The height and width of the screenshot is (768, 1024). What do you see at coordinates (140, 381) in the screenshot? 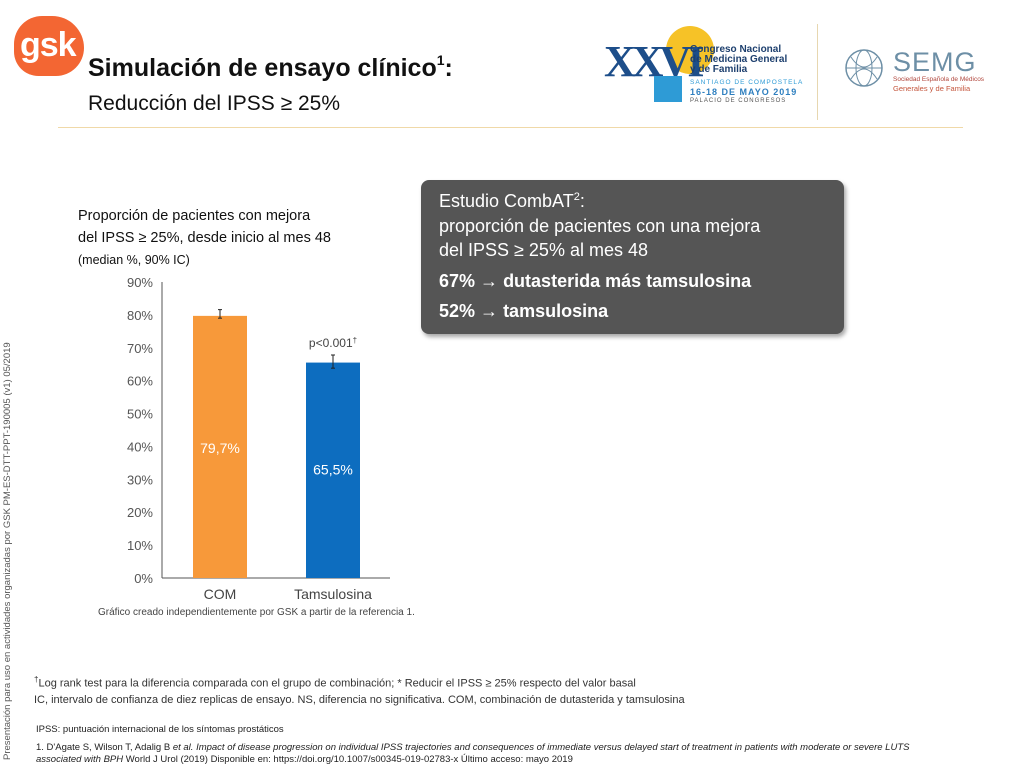
I see `y-tick-label: 60%` at bounding box center [140, 381].